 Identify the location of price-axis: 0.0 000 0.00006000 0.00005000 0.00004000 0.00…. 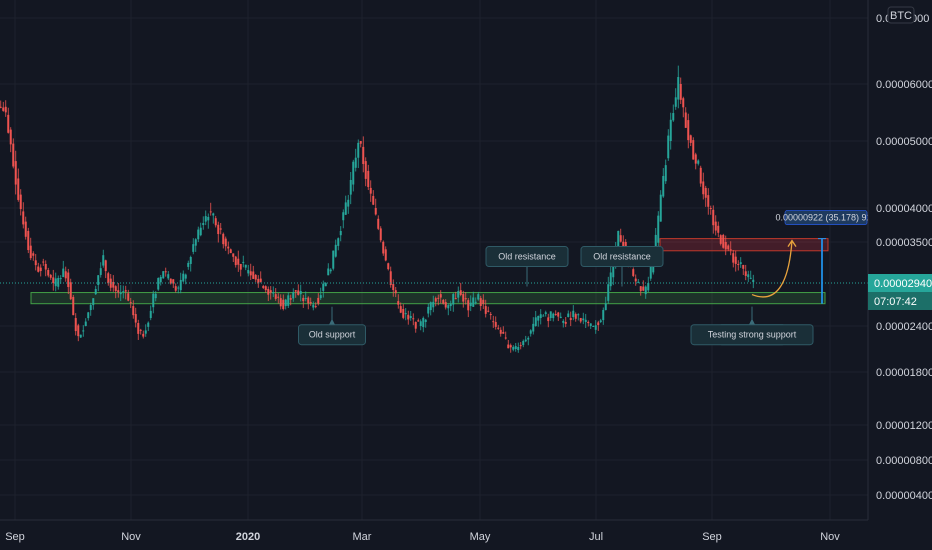
(904, 257).